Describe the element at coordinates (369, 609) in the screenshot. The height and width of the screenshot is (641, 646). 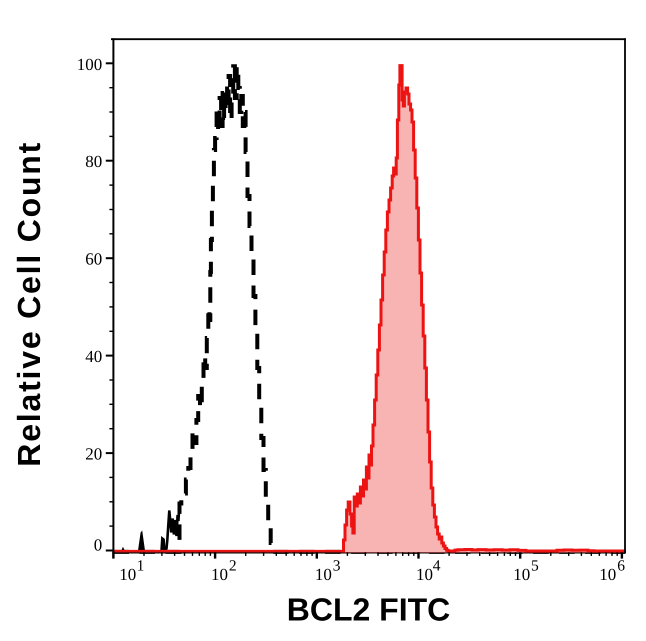
I see `svg-text: BCL2 FITC` at that location.